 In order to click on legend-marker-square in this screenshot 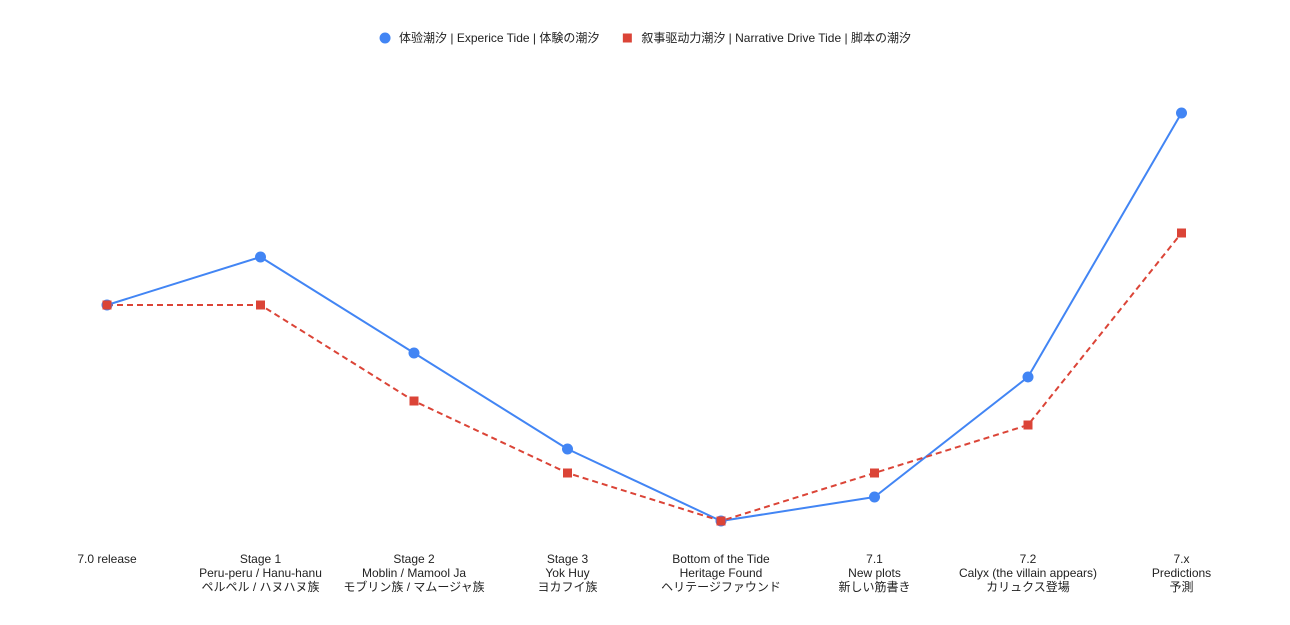, I will do `click(627, 38)`.